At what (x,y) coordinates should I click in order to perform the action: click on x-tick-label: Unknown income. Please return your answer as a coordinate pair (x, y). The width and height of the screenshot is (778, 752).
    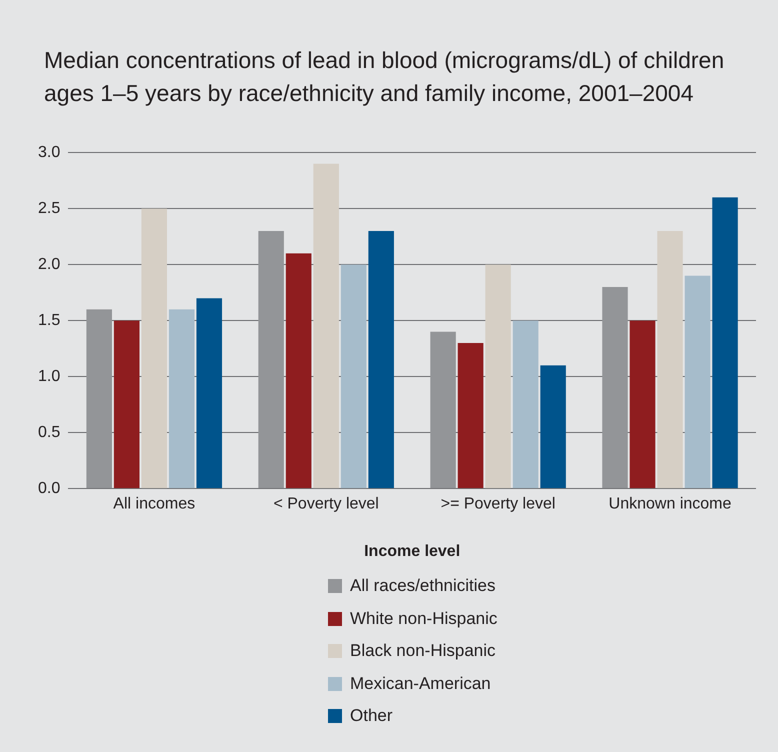
    Looking at the image, I should click on (670, 504).